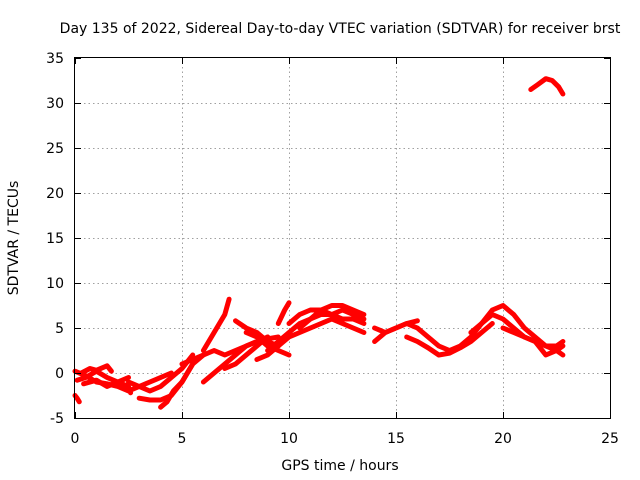 The width and height of the screenshot is (640, 480). Describe the element at coordinates (55, 149) in the screenshot. I see `y-tick-label: 25` at that location.